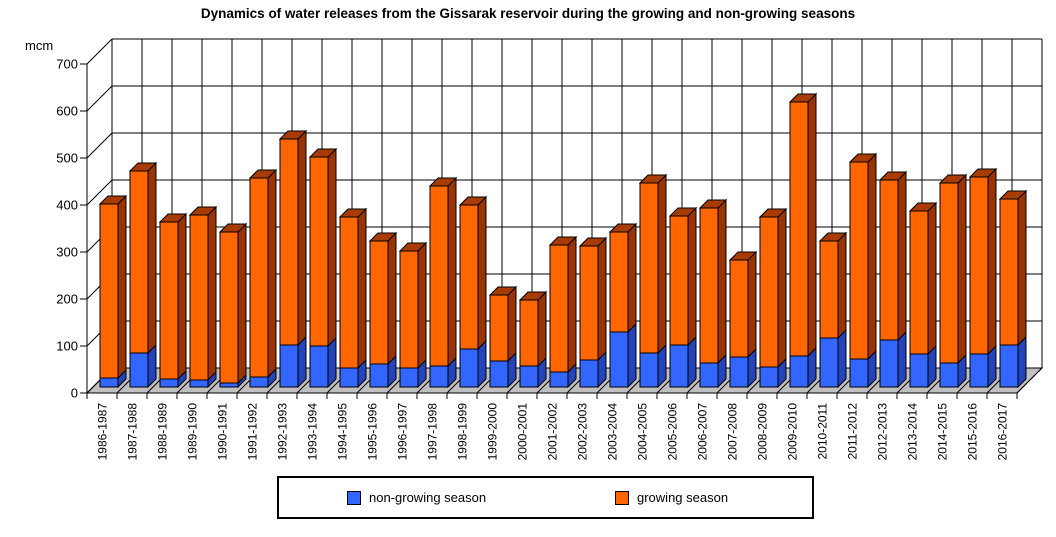 This screenshot has height=537, width=1056. Describe the element at coordinates (96, 216) in the screenshot. I see `y-axis` at that location.